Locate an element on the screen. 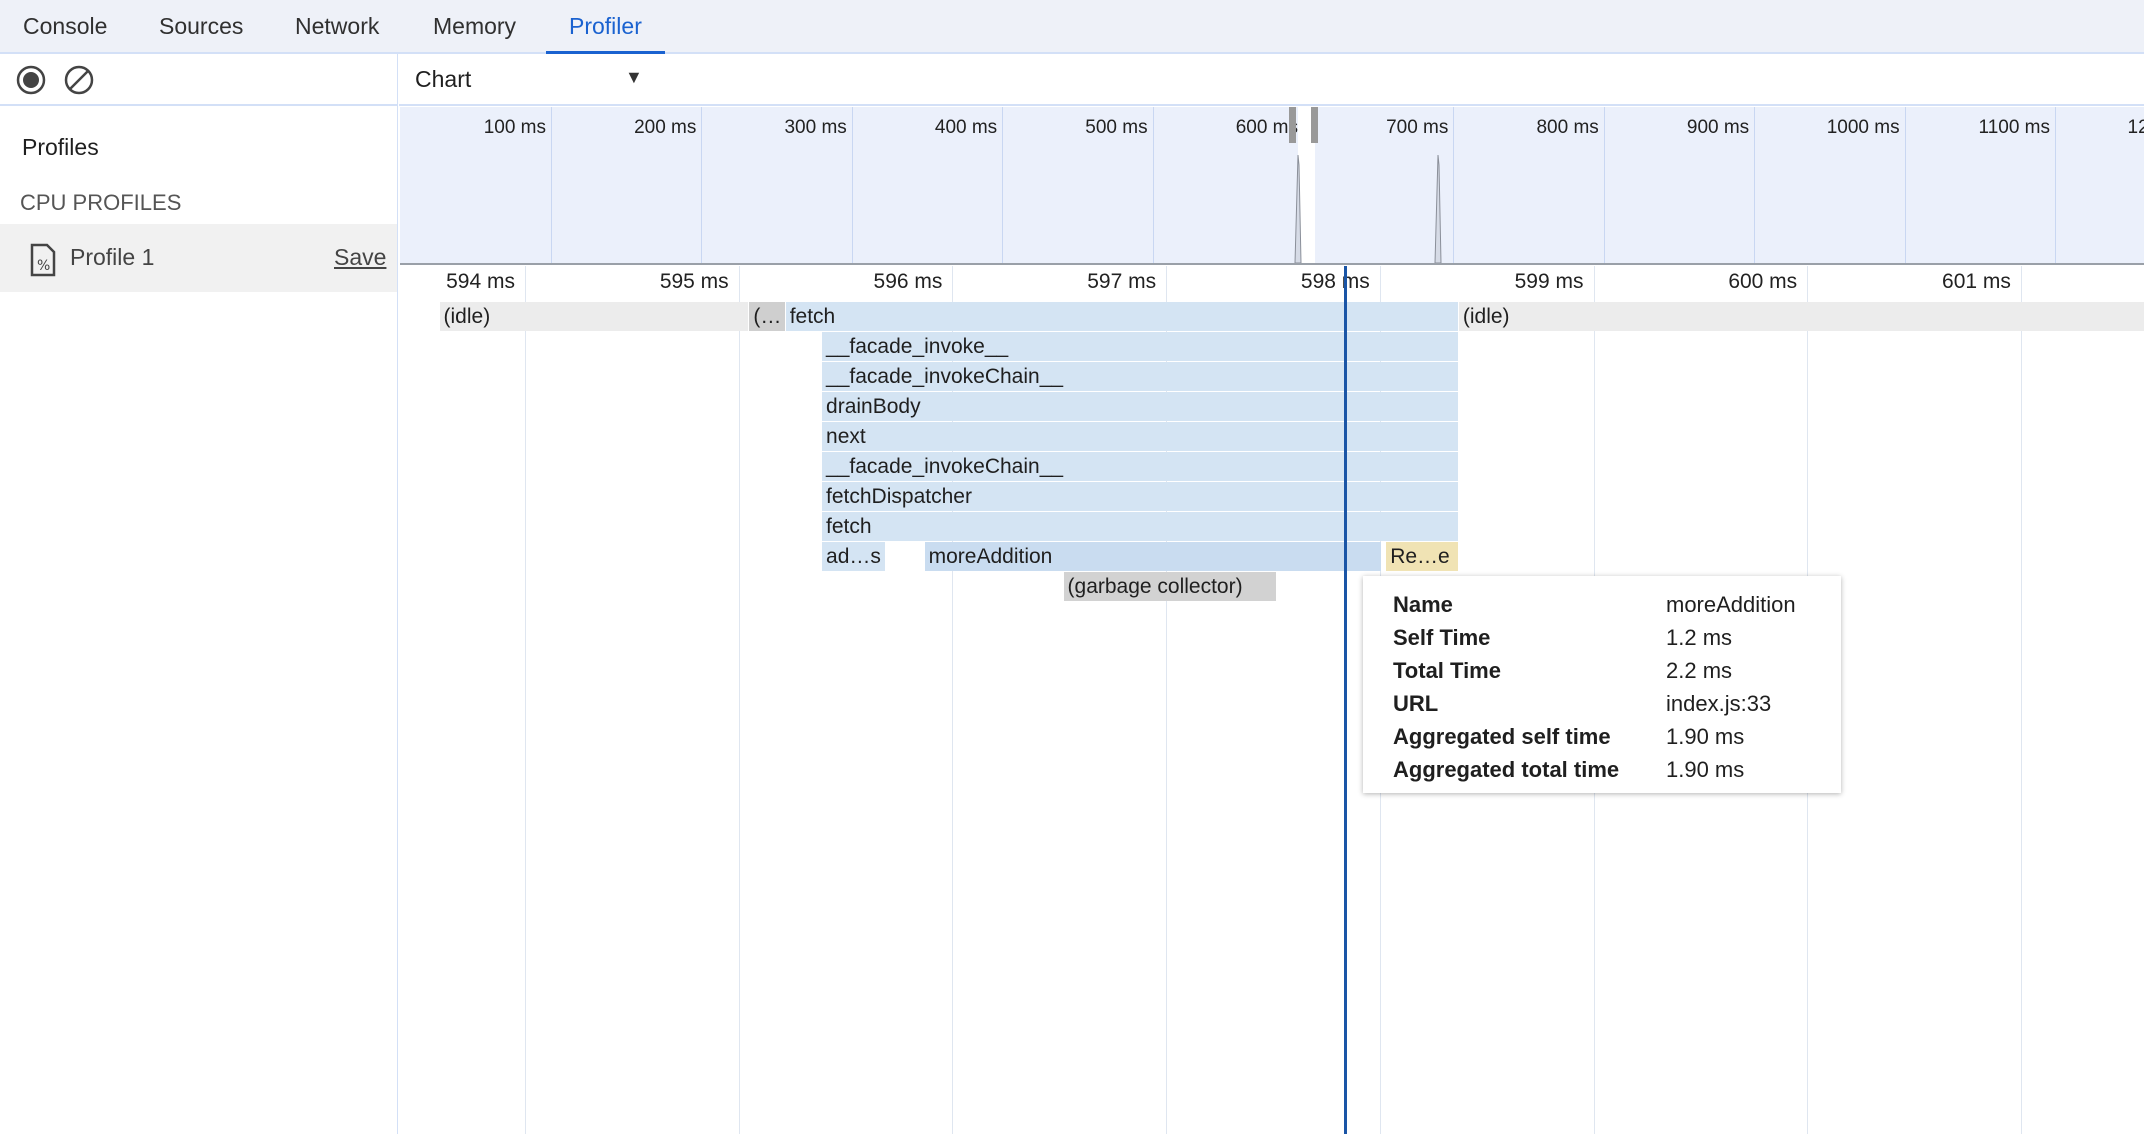  panel-tabs: Console Sources Network Memory Profiler is located at coordinates (1072, 27).